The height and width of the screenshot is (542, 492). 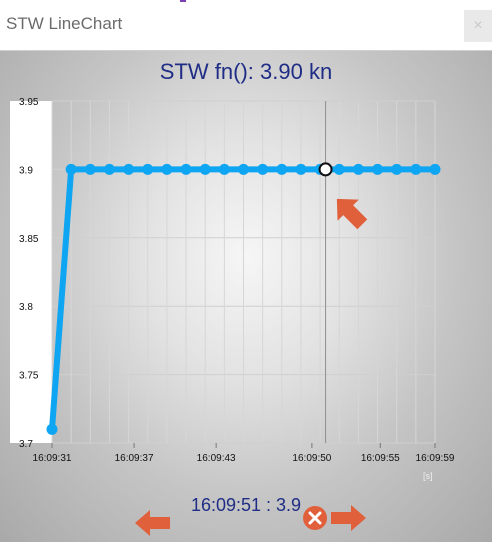 What do you see at coordinates (29, 376) in the screenshot?
I see `y-tick-label: 3.75` at bounding box center [29, 376].